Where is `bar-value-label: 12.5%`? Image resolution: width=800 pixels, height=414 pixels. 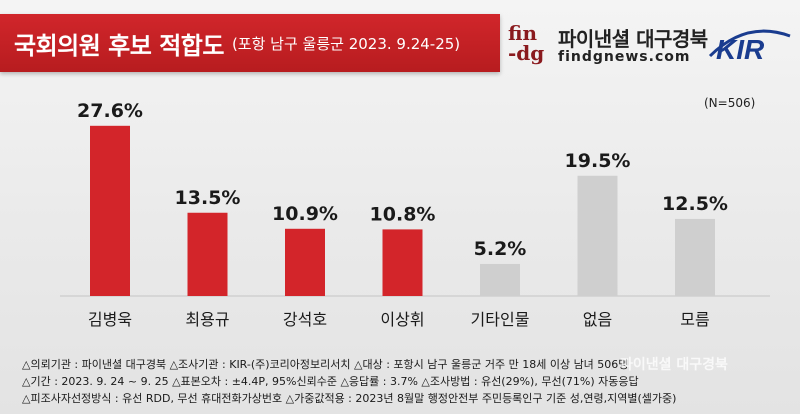
bar-value-label: 12.5% is located at coordinates (695, 204).